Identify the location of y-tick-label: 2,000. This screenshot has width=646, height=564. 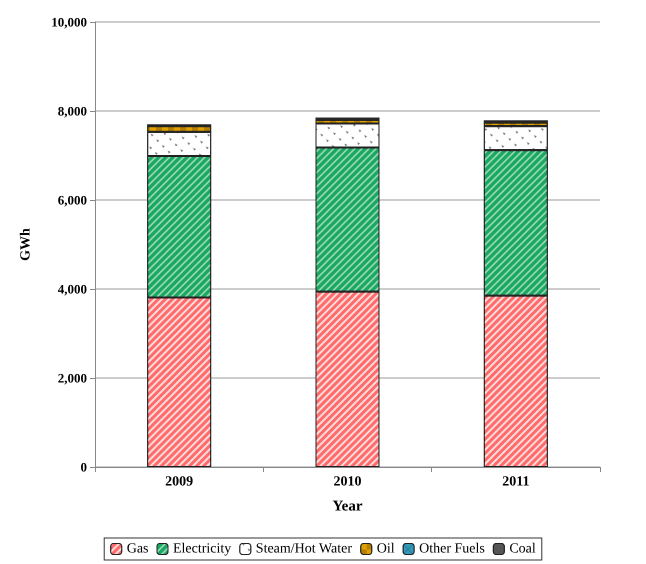
(72, 378).